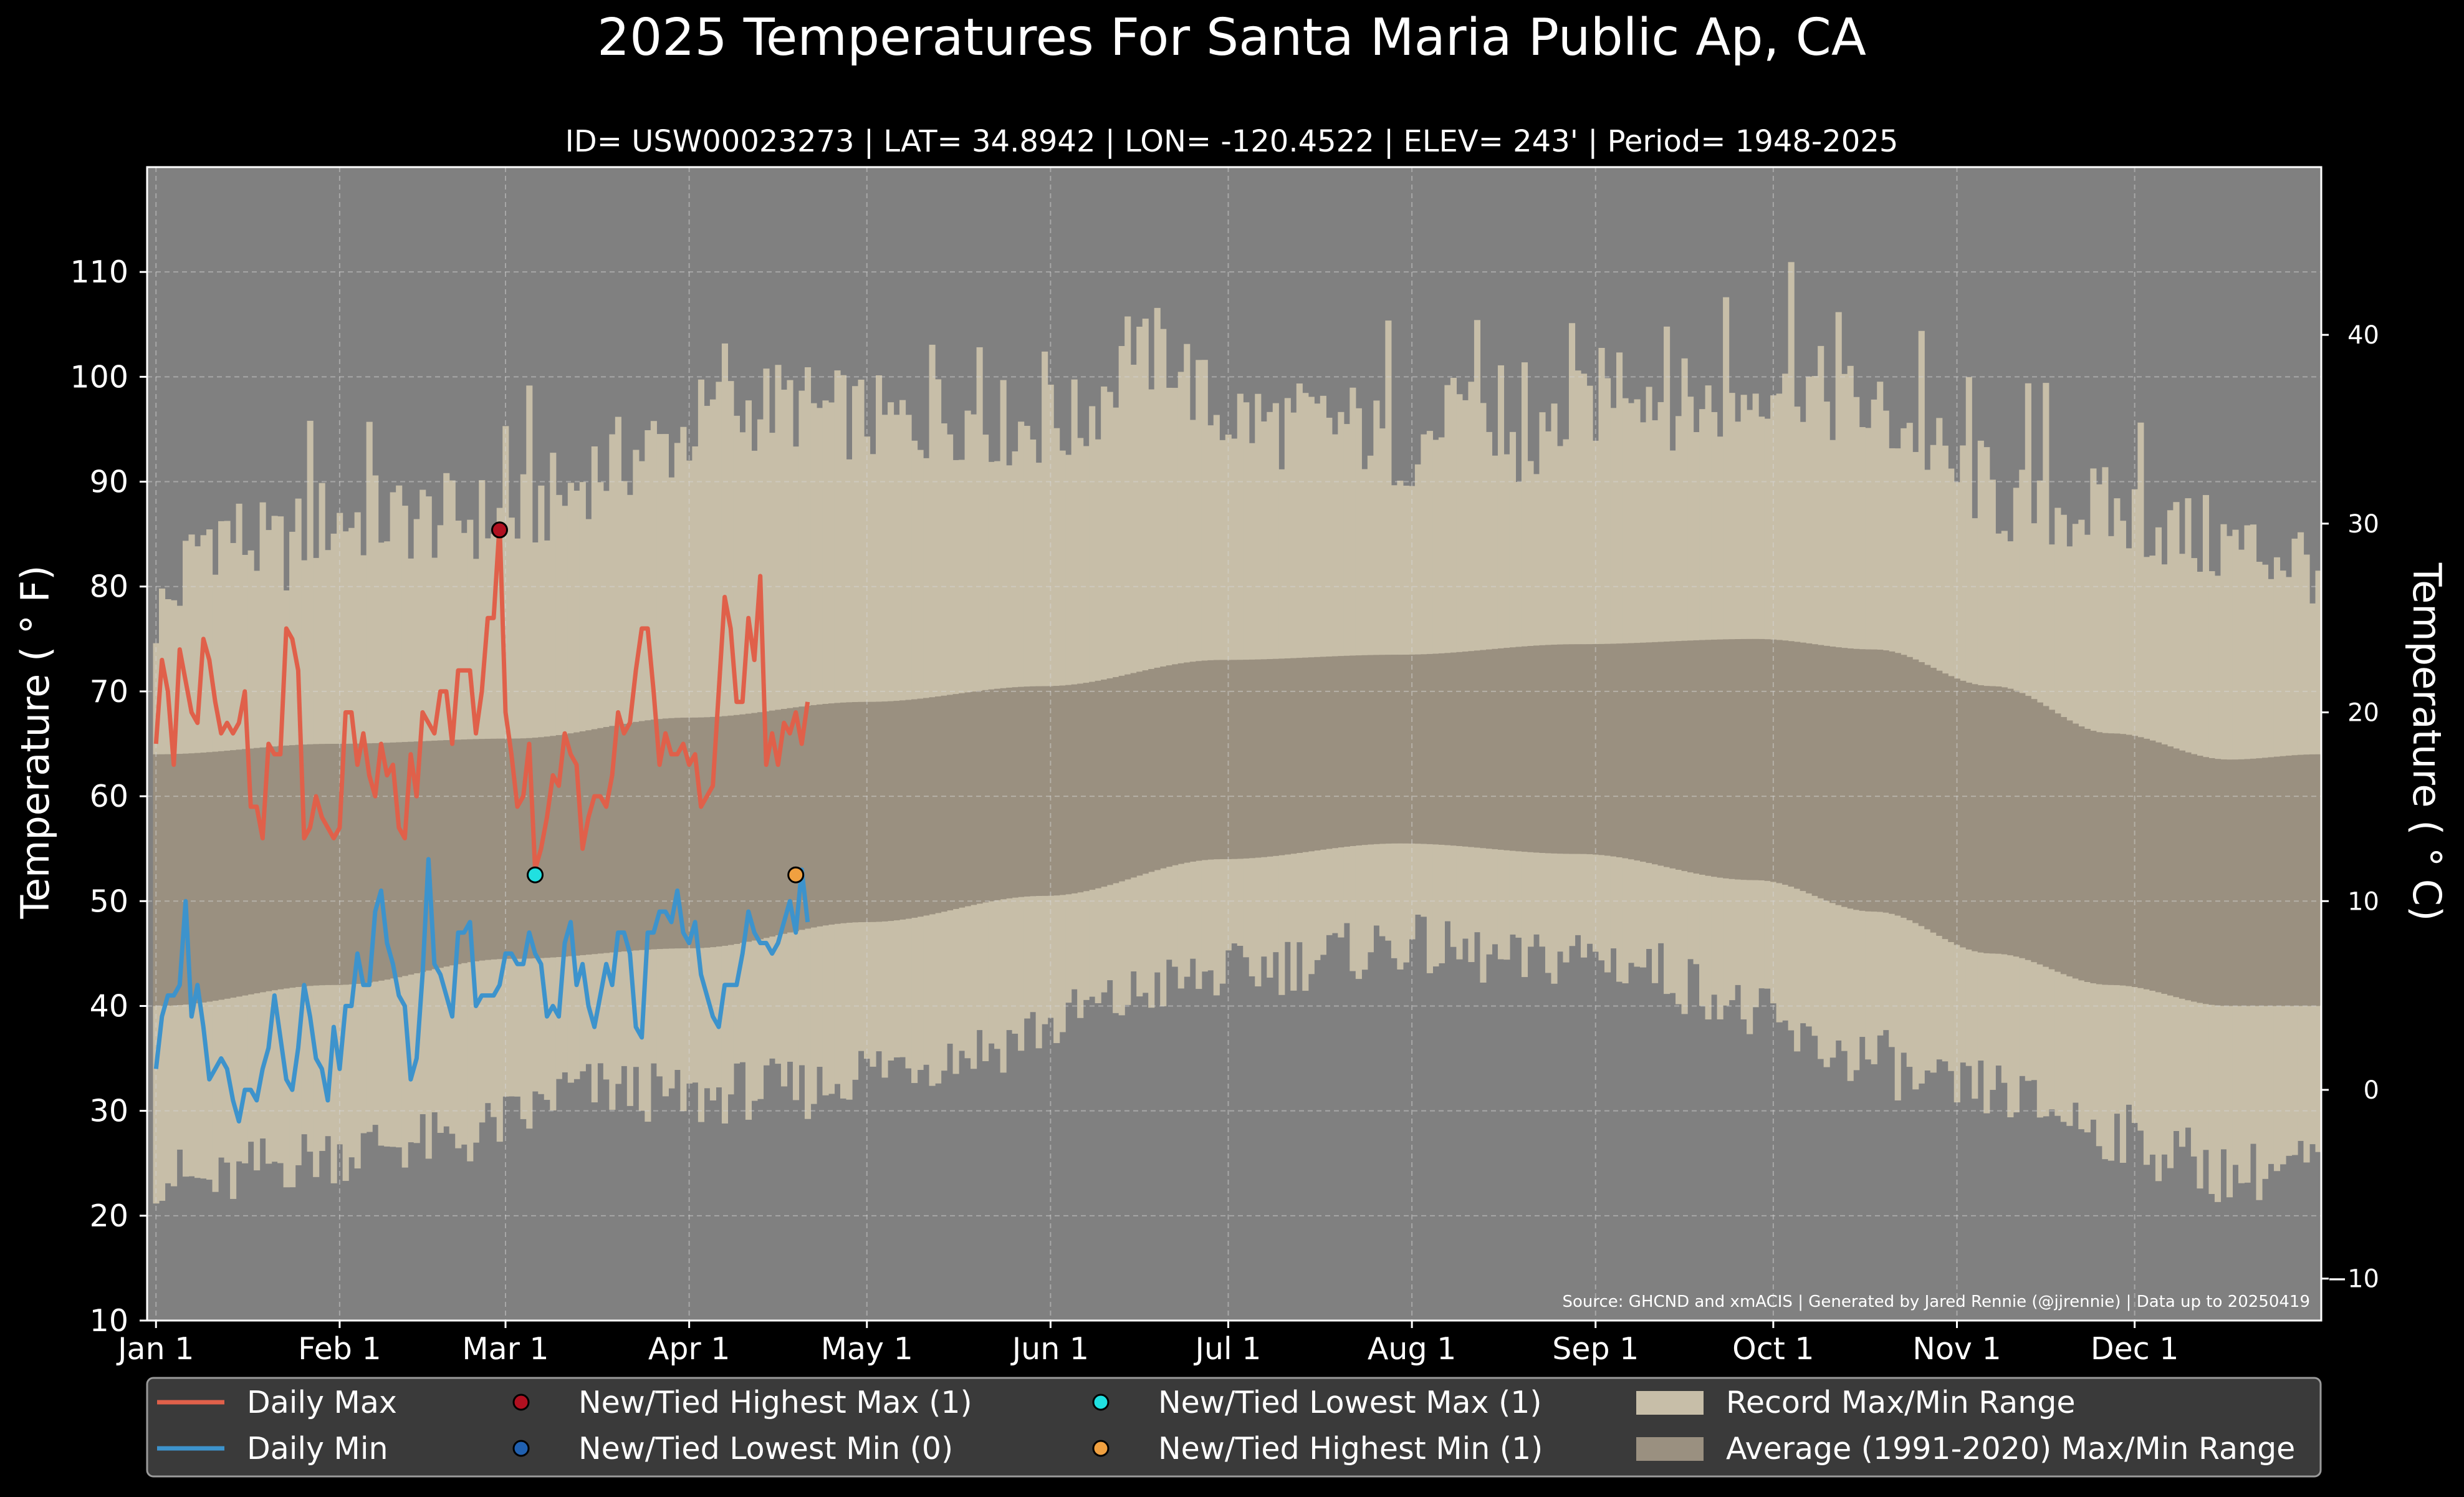 The width and height of the screenshot is (2464, 1497). I want to click on legend-label: Record Max/Min Range, so click(1901, 1402).